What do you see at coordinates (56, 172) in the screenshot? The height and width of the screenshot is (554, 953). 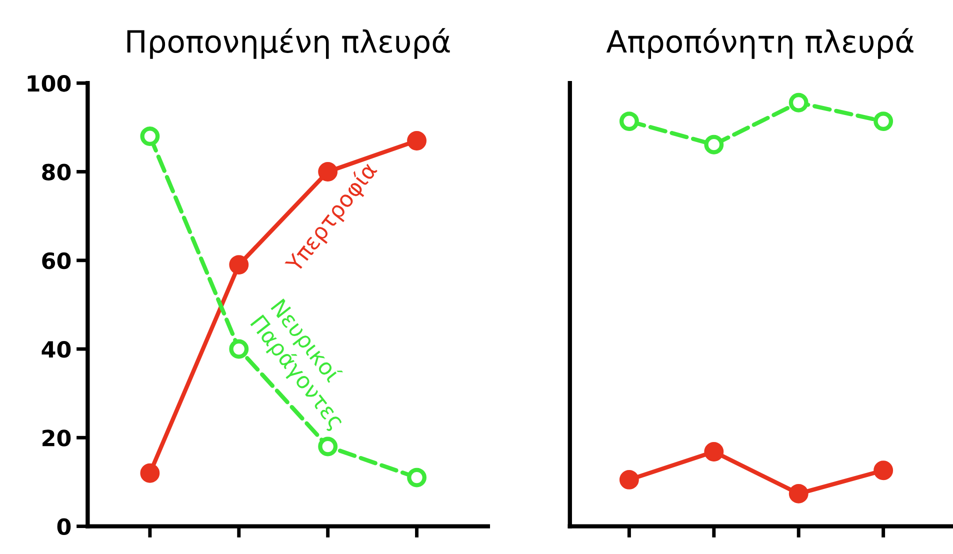 I see `y-tick-label: 80` at bounding box center [56, 172].